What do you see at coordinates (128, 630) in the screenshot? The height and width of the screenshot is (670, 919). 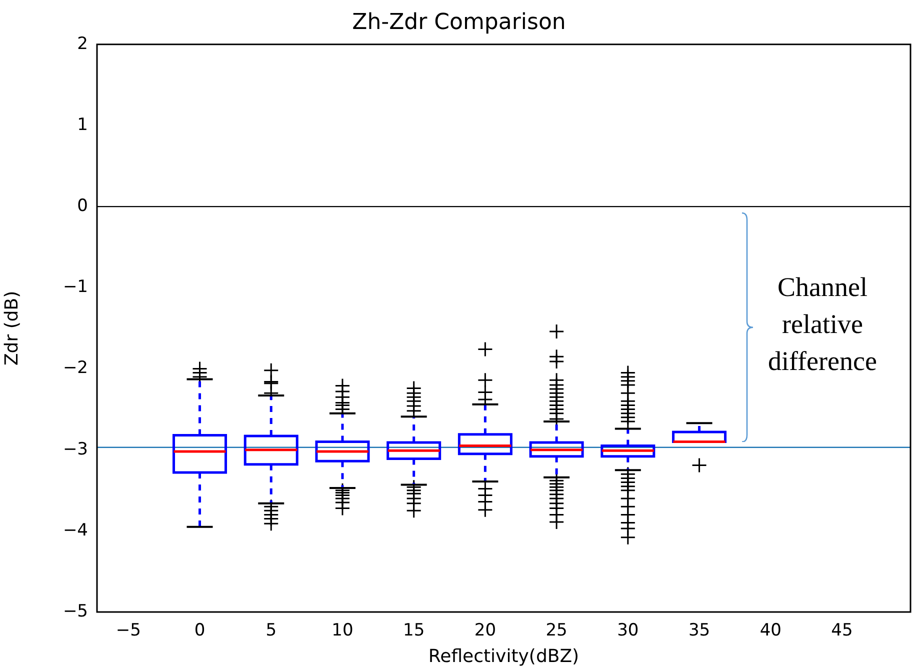 I see `x-tick-label: −5` at bounding box center [128, 630].